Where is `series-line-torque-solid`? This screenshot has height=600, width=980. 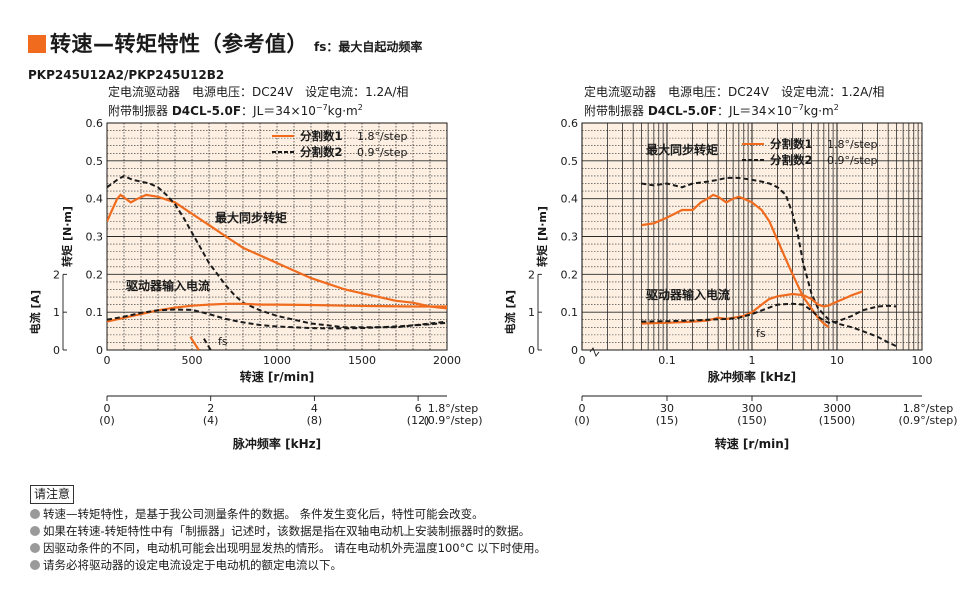 series-line-torque-solid is located at coordinates (735, 261).